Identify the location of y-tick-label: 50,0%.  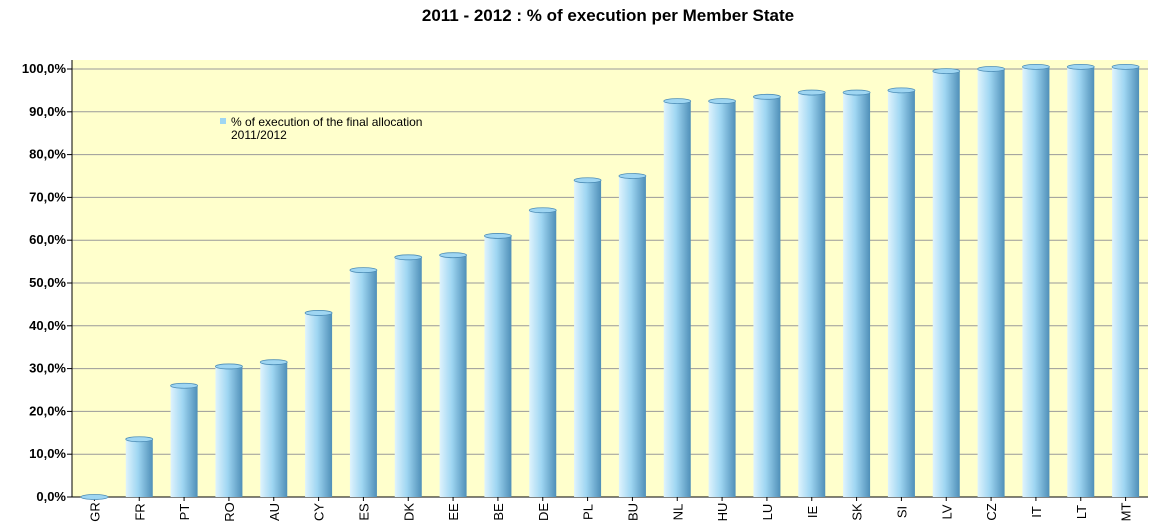
(47, 282).